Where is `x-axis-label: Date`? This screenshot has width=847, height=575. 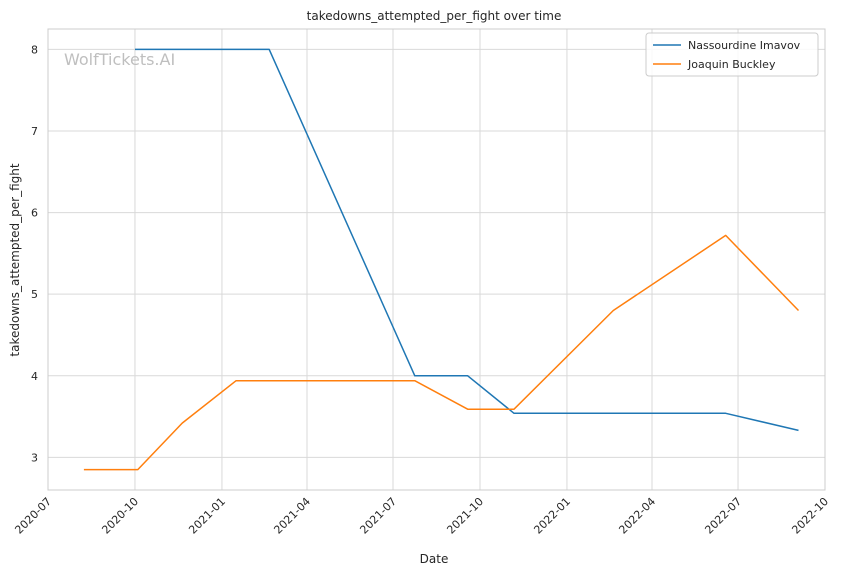
x-axis-label: Date is located at coordinates (434, 559).